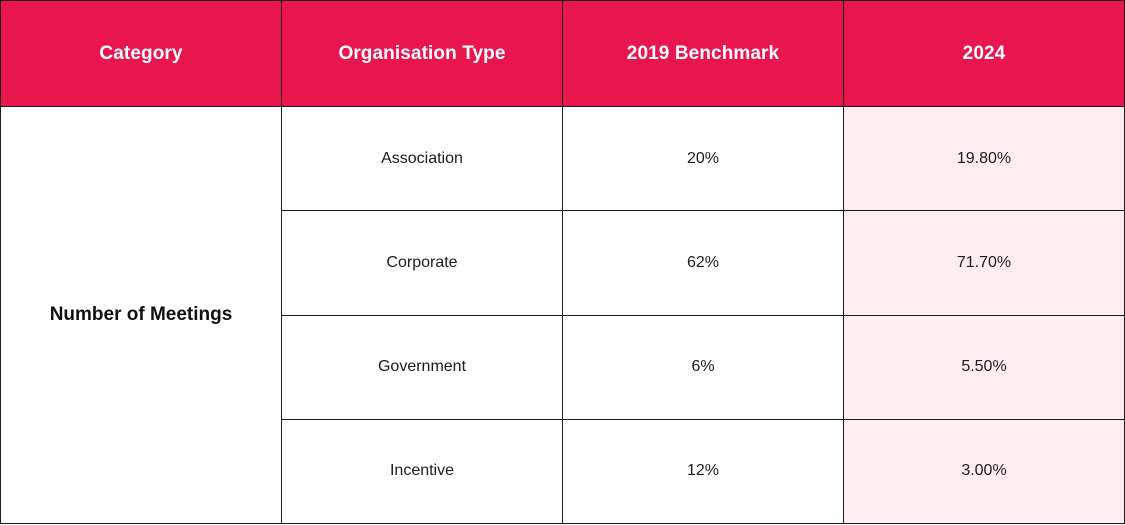 The width and height of the screenshot is (1125, 525). I want to click on header-category: Category, so click(141, 53).